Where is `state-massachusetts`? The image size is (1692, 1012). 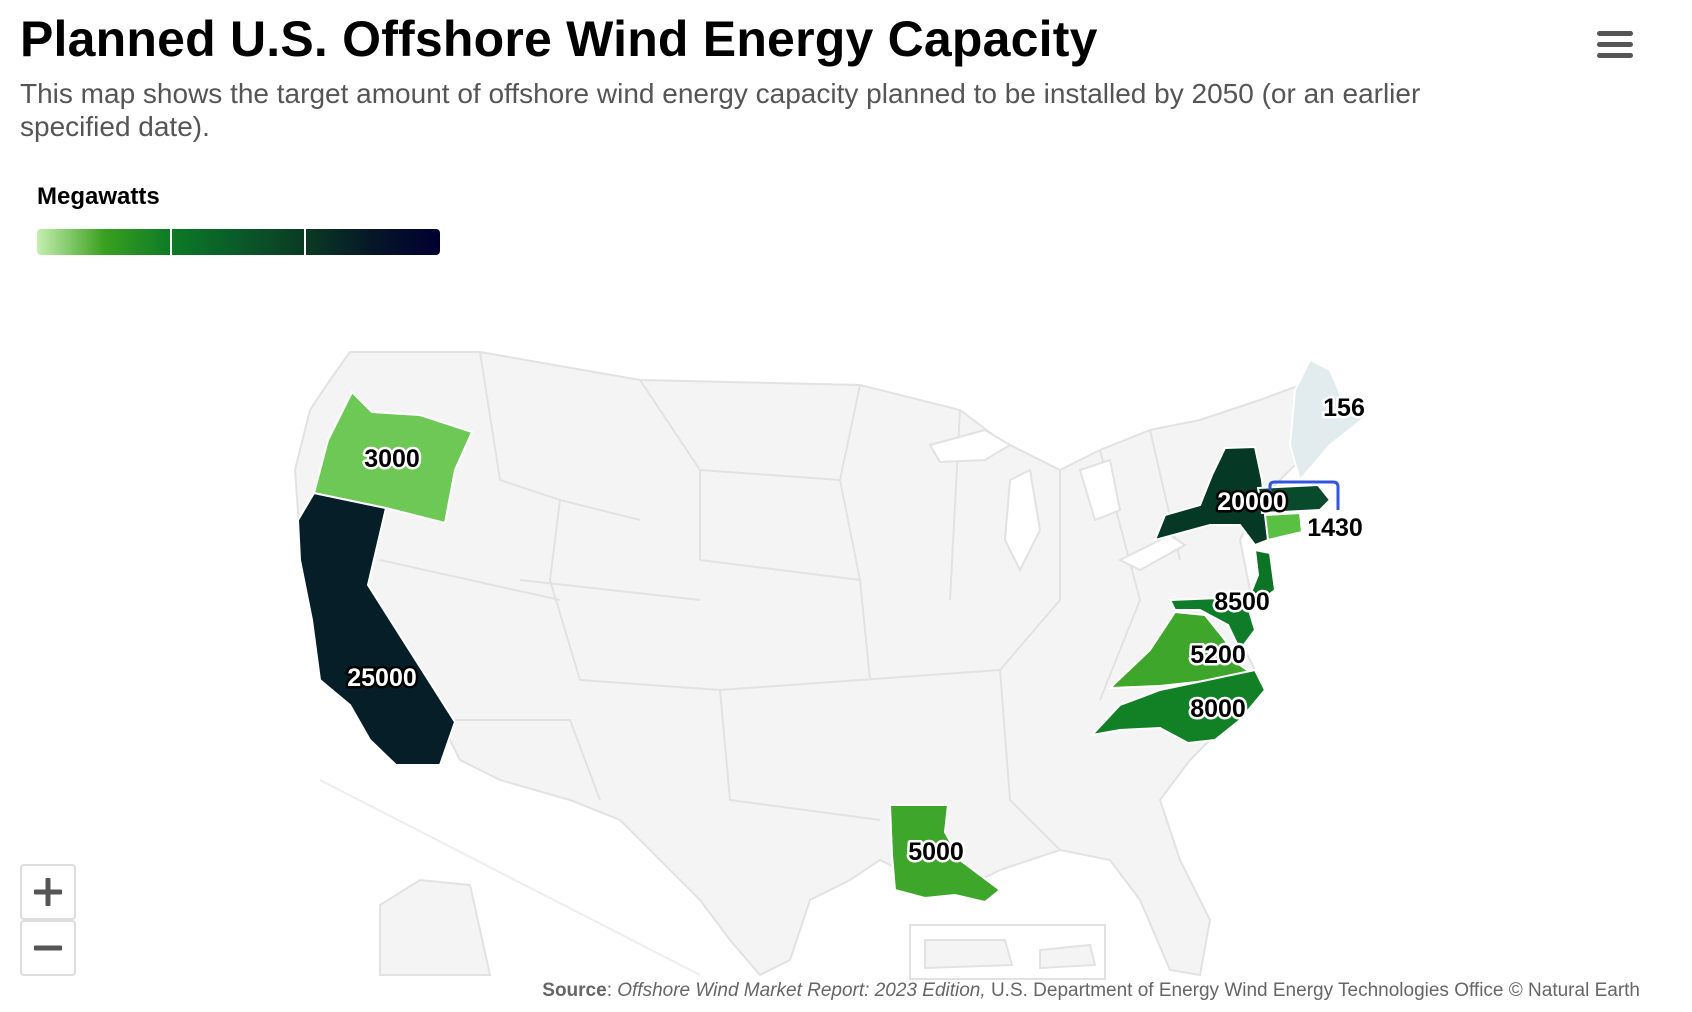
state-massachusetts is located at coordinates (1294, 499).